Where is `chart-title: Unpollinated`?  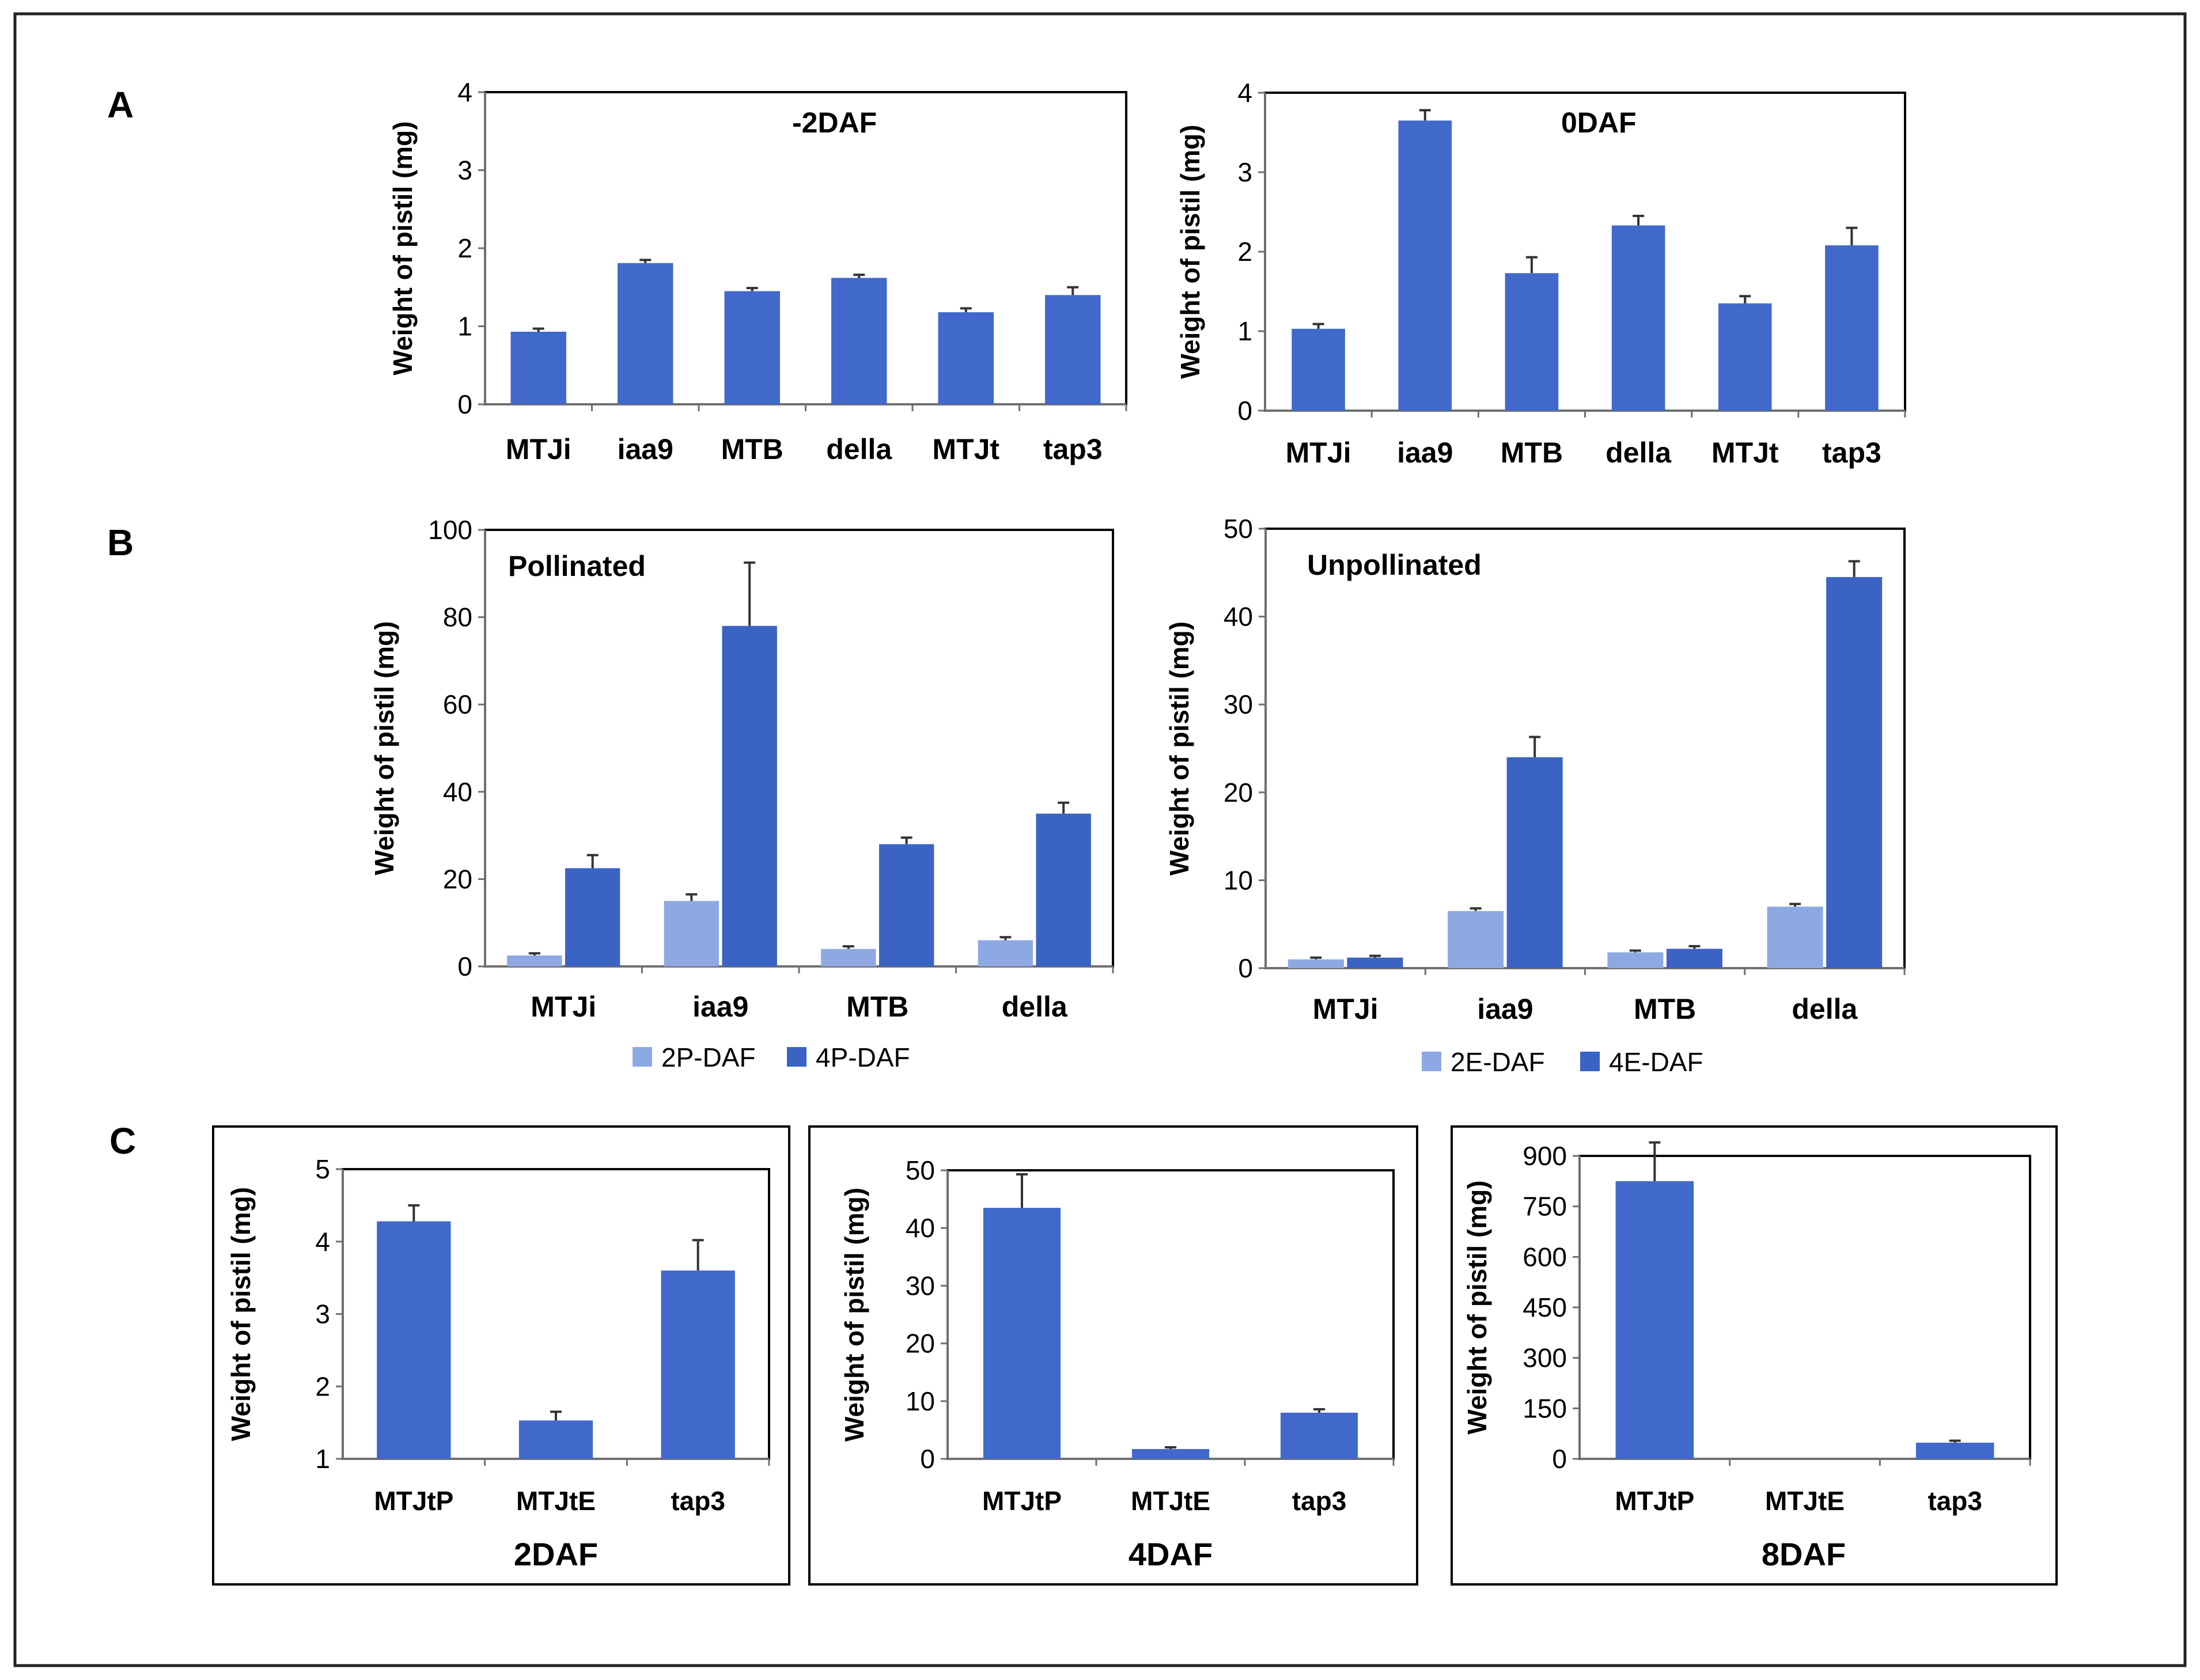 chart-title: Unpollinated is located at coordinates (1394, 565).